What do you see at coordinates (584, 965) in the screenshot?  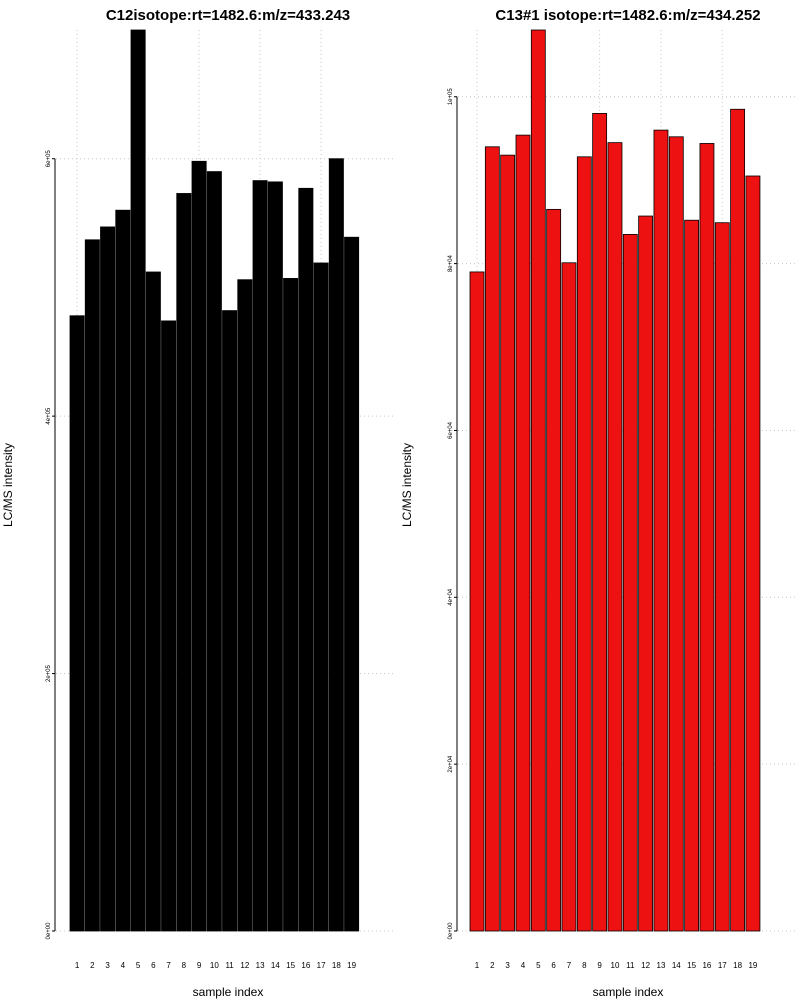 I see `c13-xtick-label: 8` at bounding box center [584, 965].